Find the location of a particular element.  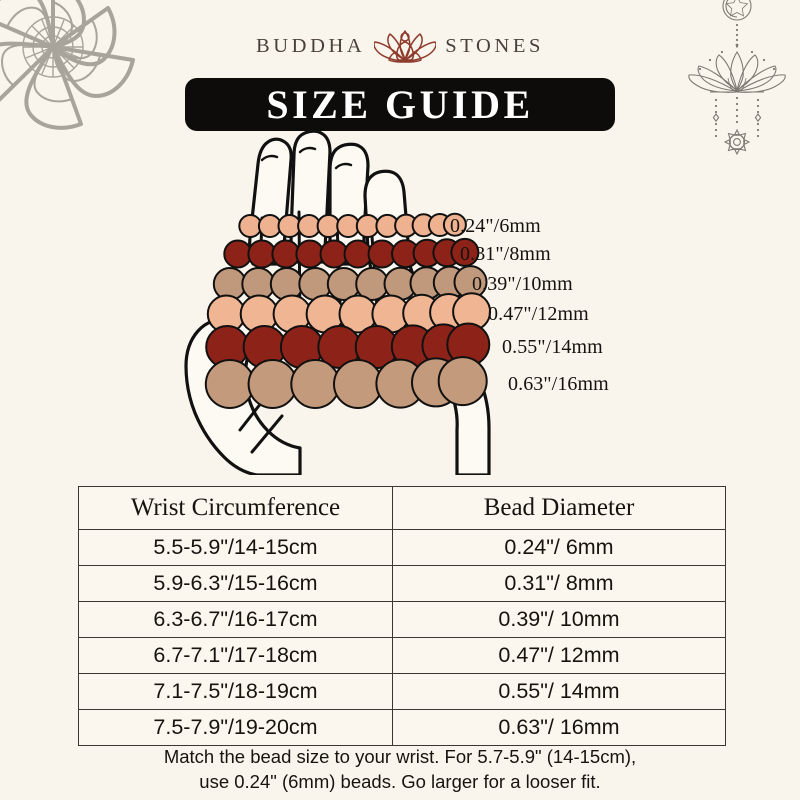

cell-wrist-circumference: 6.3-6.7"/16-17cm is located at coordinates (235, 619).